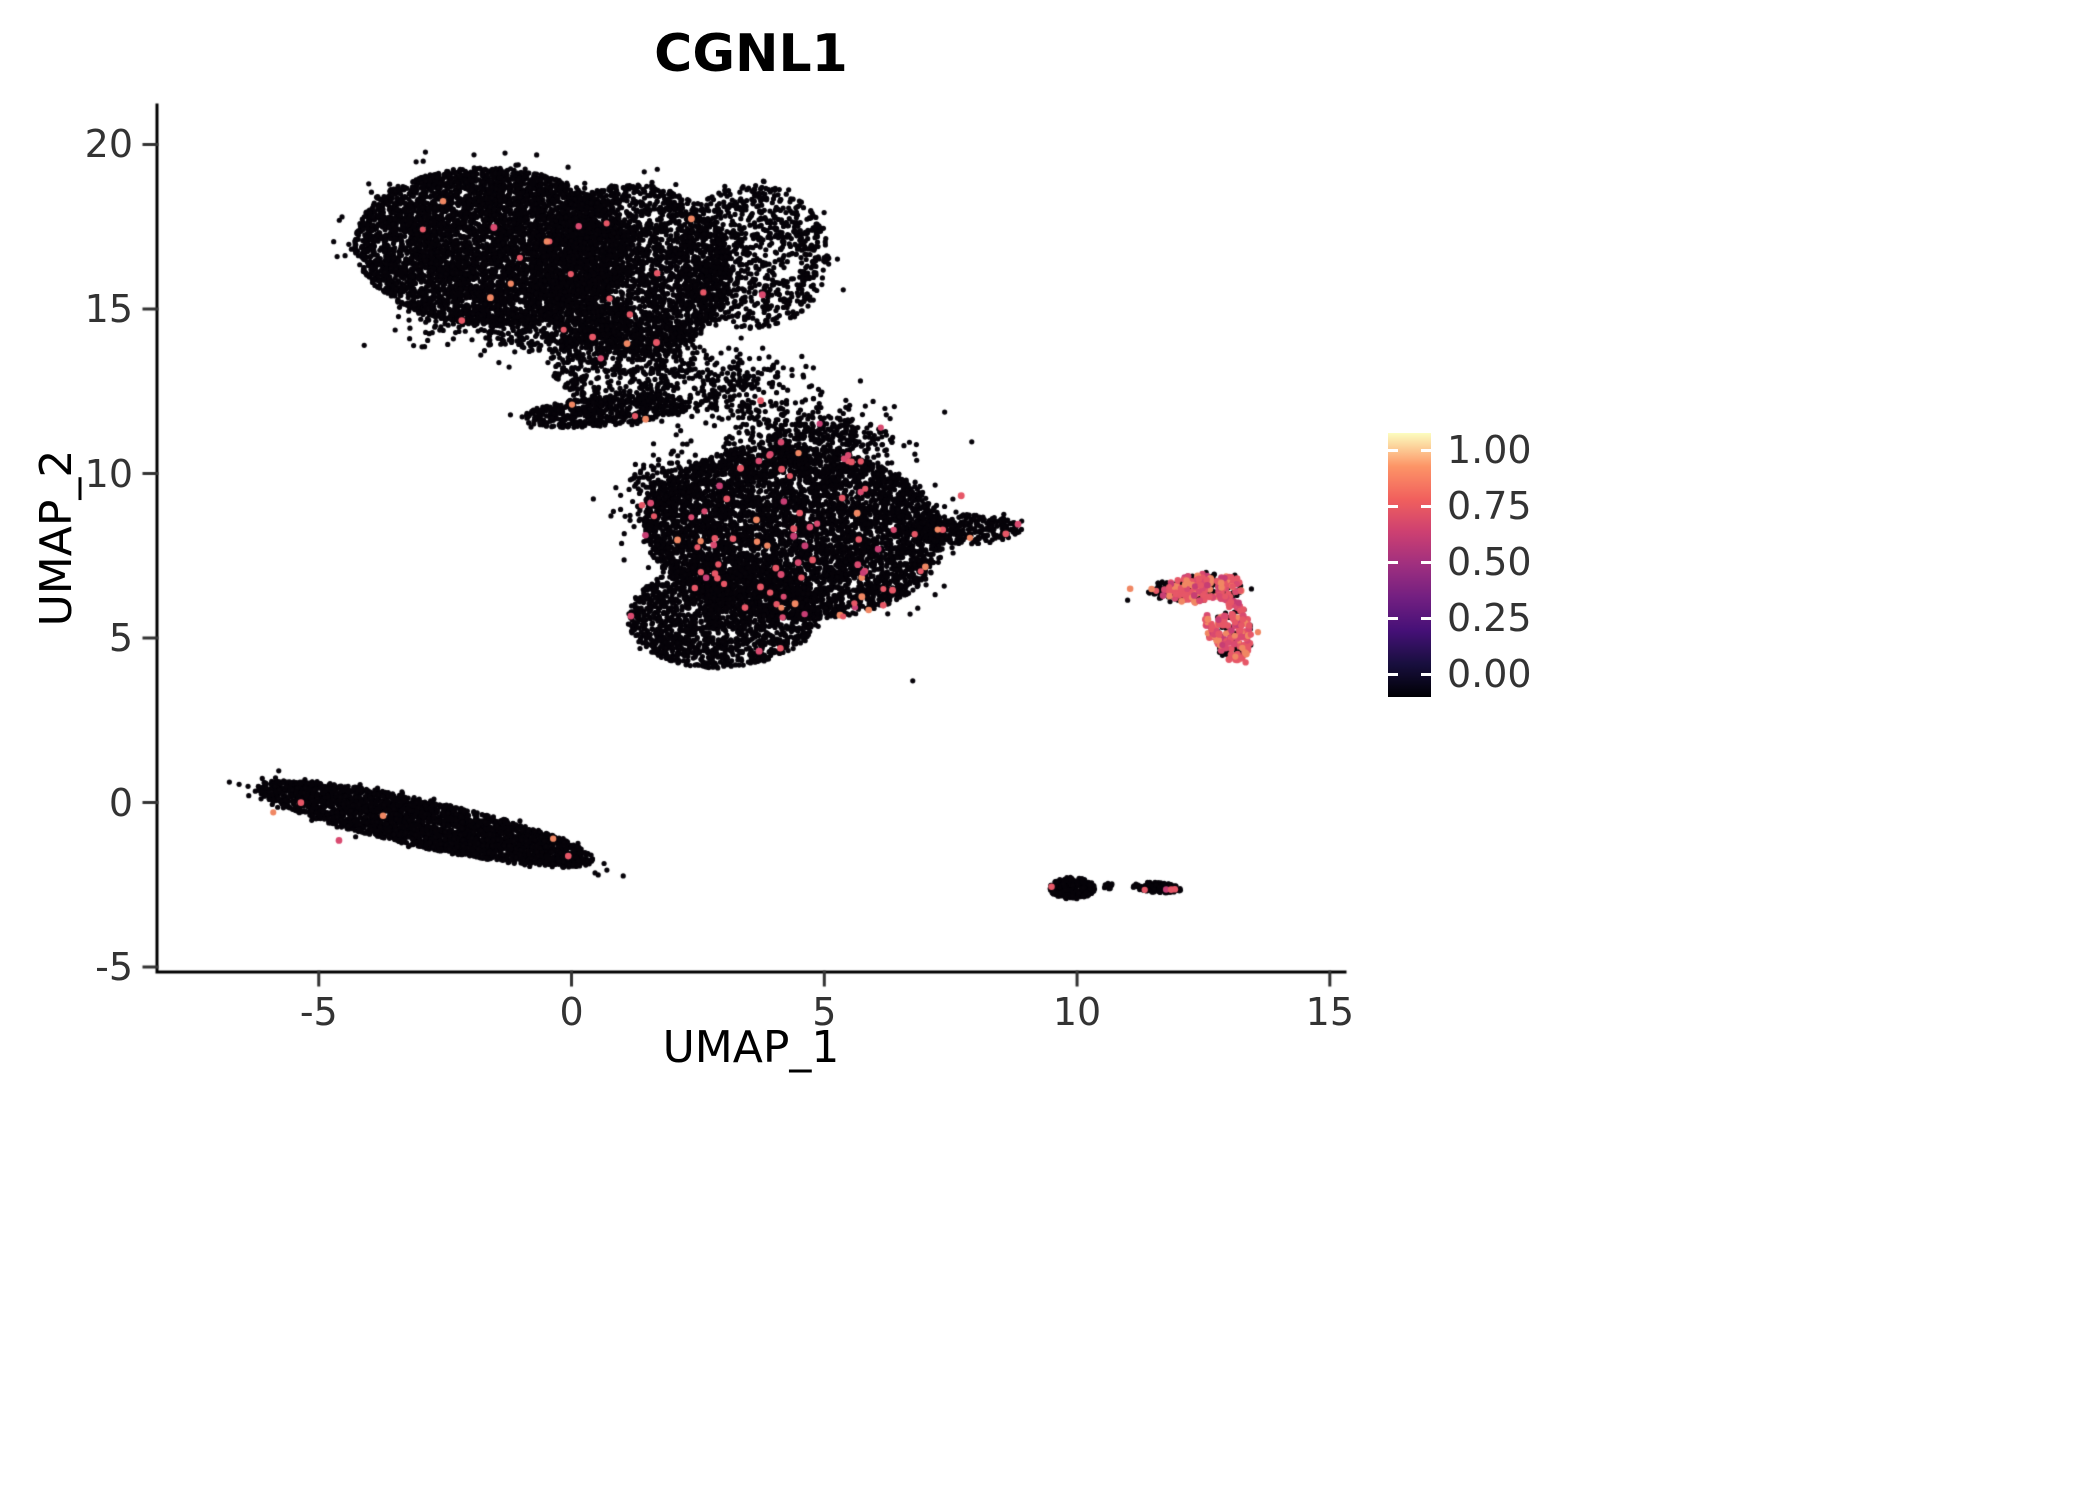  Describe the element at coordinates (751, 1047) in the screenshot. I see `x-axis-title: UMAP_1` at that location.